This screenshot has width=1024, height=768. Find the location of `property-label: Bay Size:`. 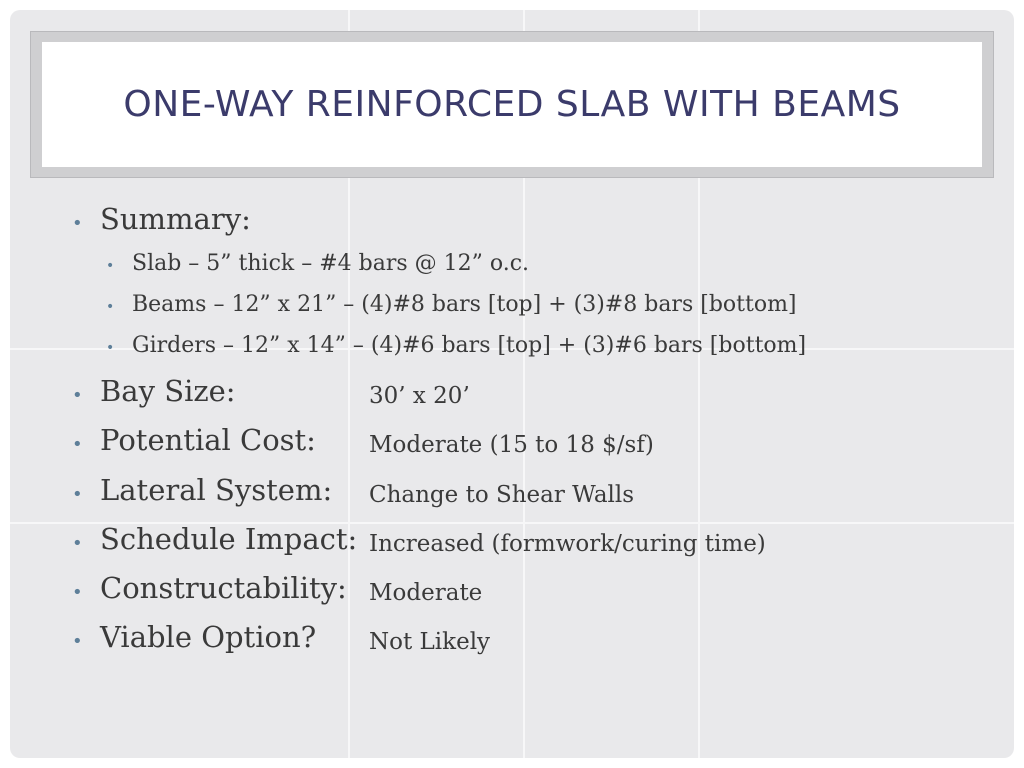

property-label: Bay Size: is located at coordinates (168, 391).